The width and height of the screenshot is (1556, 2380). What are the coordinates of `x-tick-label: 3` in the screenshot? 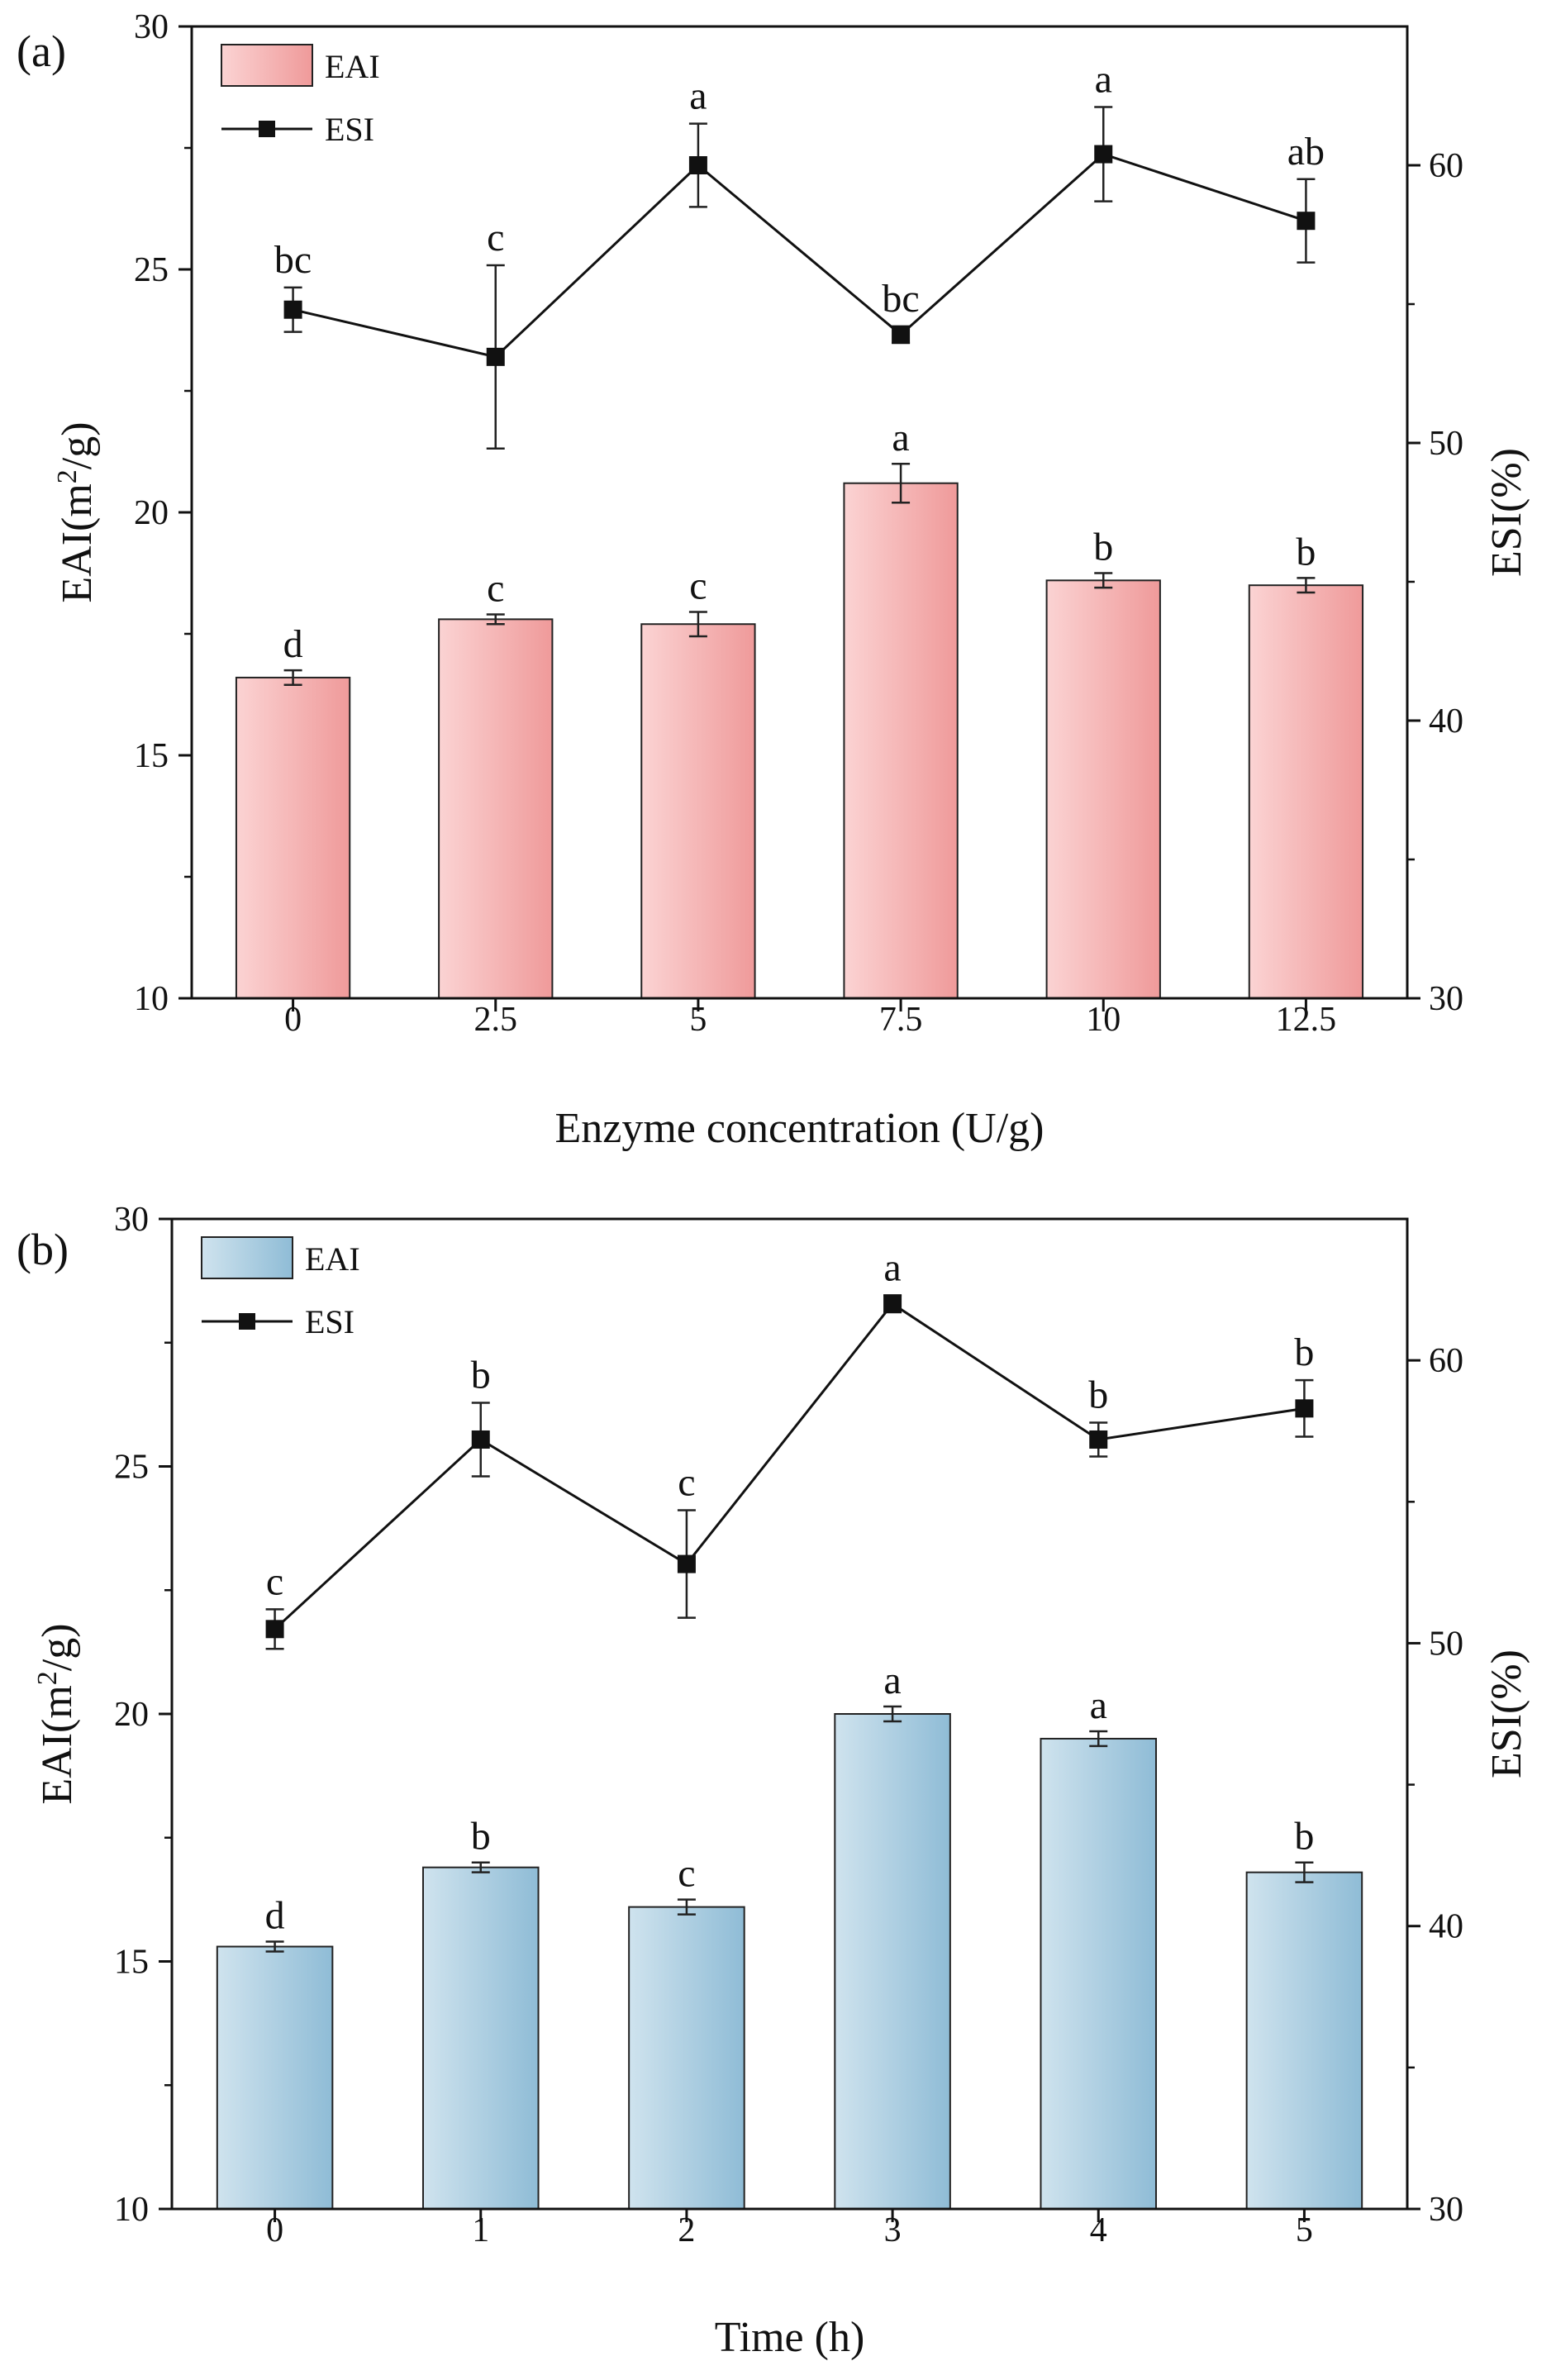 It's located at (893, 2230).